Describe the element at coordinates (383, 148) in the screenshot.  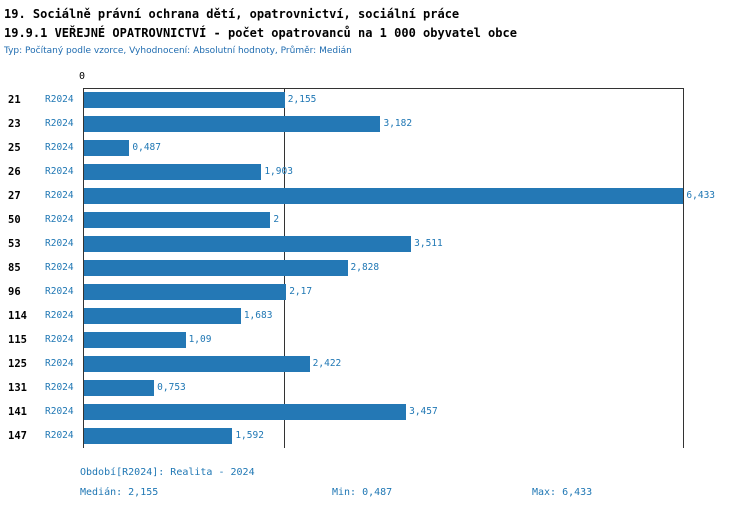
I see `bar-cell: 0,487` at that location.